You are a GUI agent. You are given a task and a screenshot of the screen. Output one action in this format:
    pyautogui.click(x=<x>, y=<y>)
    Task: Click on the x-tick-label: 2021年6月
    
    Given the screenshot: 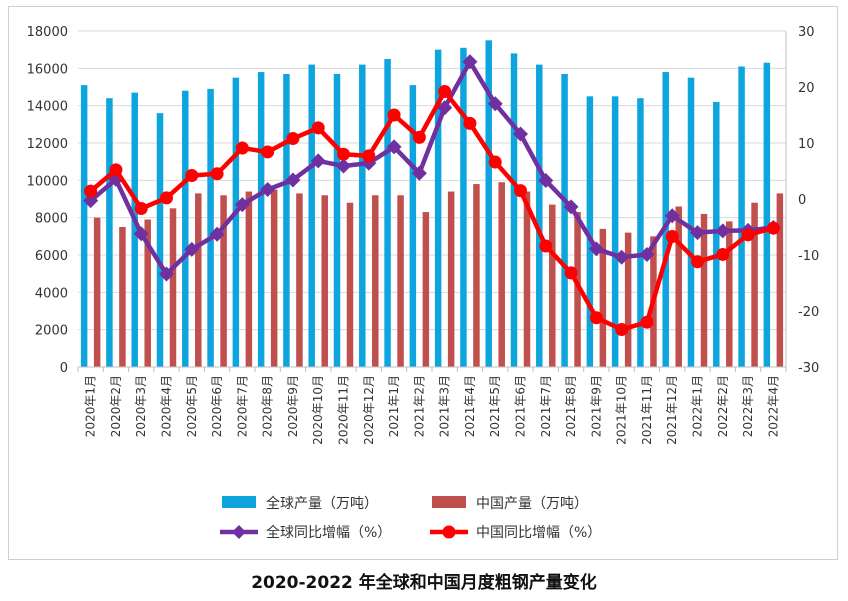 What is the action you would take?
    pyautogui.click(x=521, y=406)
    